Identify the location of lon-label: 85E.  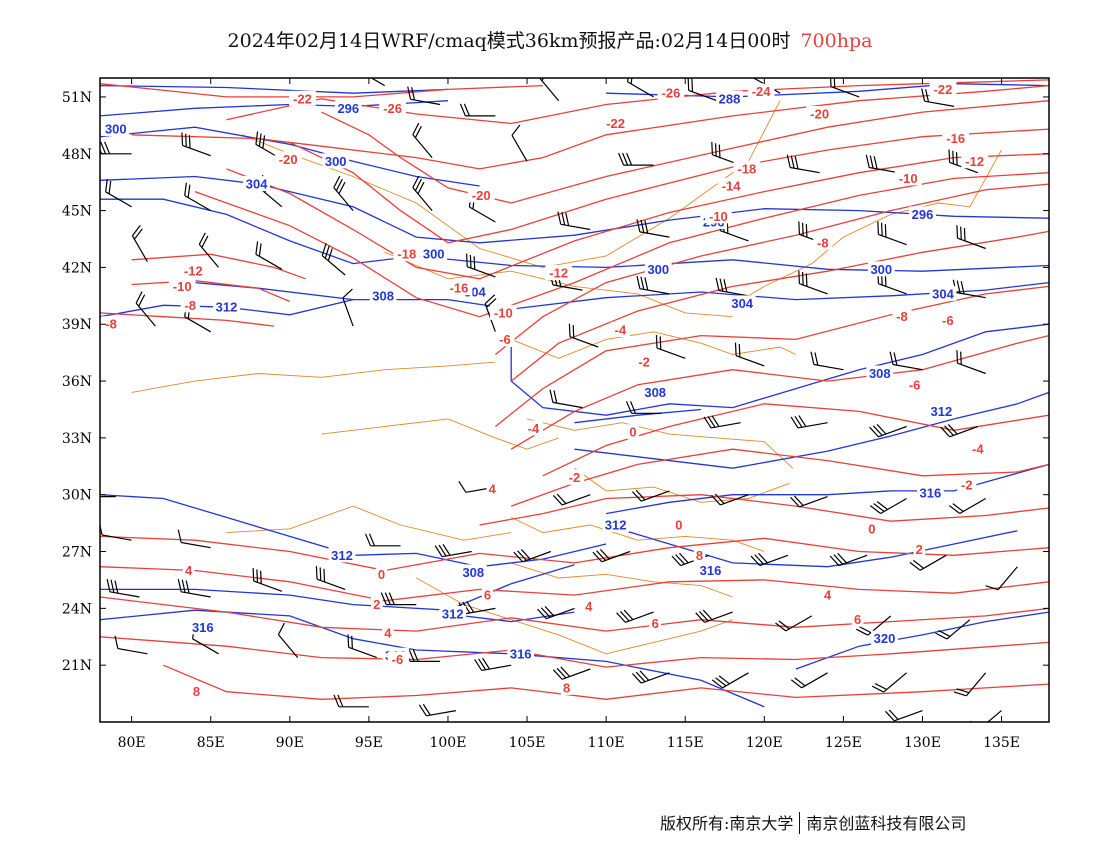
(211, 743).